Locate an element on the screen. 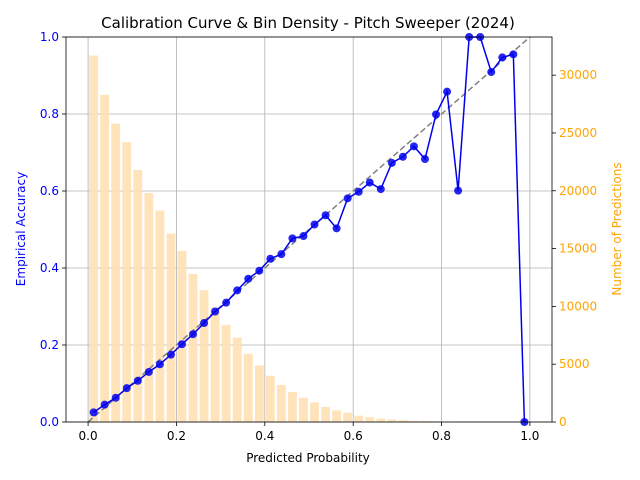 This screenshot has width=640, height=480. y-right-tick-label: 25000 is located at coordinates (578, 133).